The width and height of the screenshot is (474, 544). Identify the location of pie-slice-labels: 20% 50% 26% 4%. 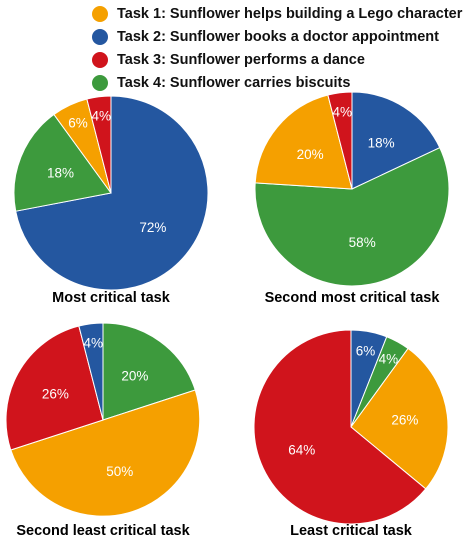
(95, 408).